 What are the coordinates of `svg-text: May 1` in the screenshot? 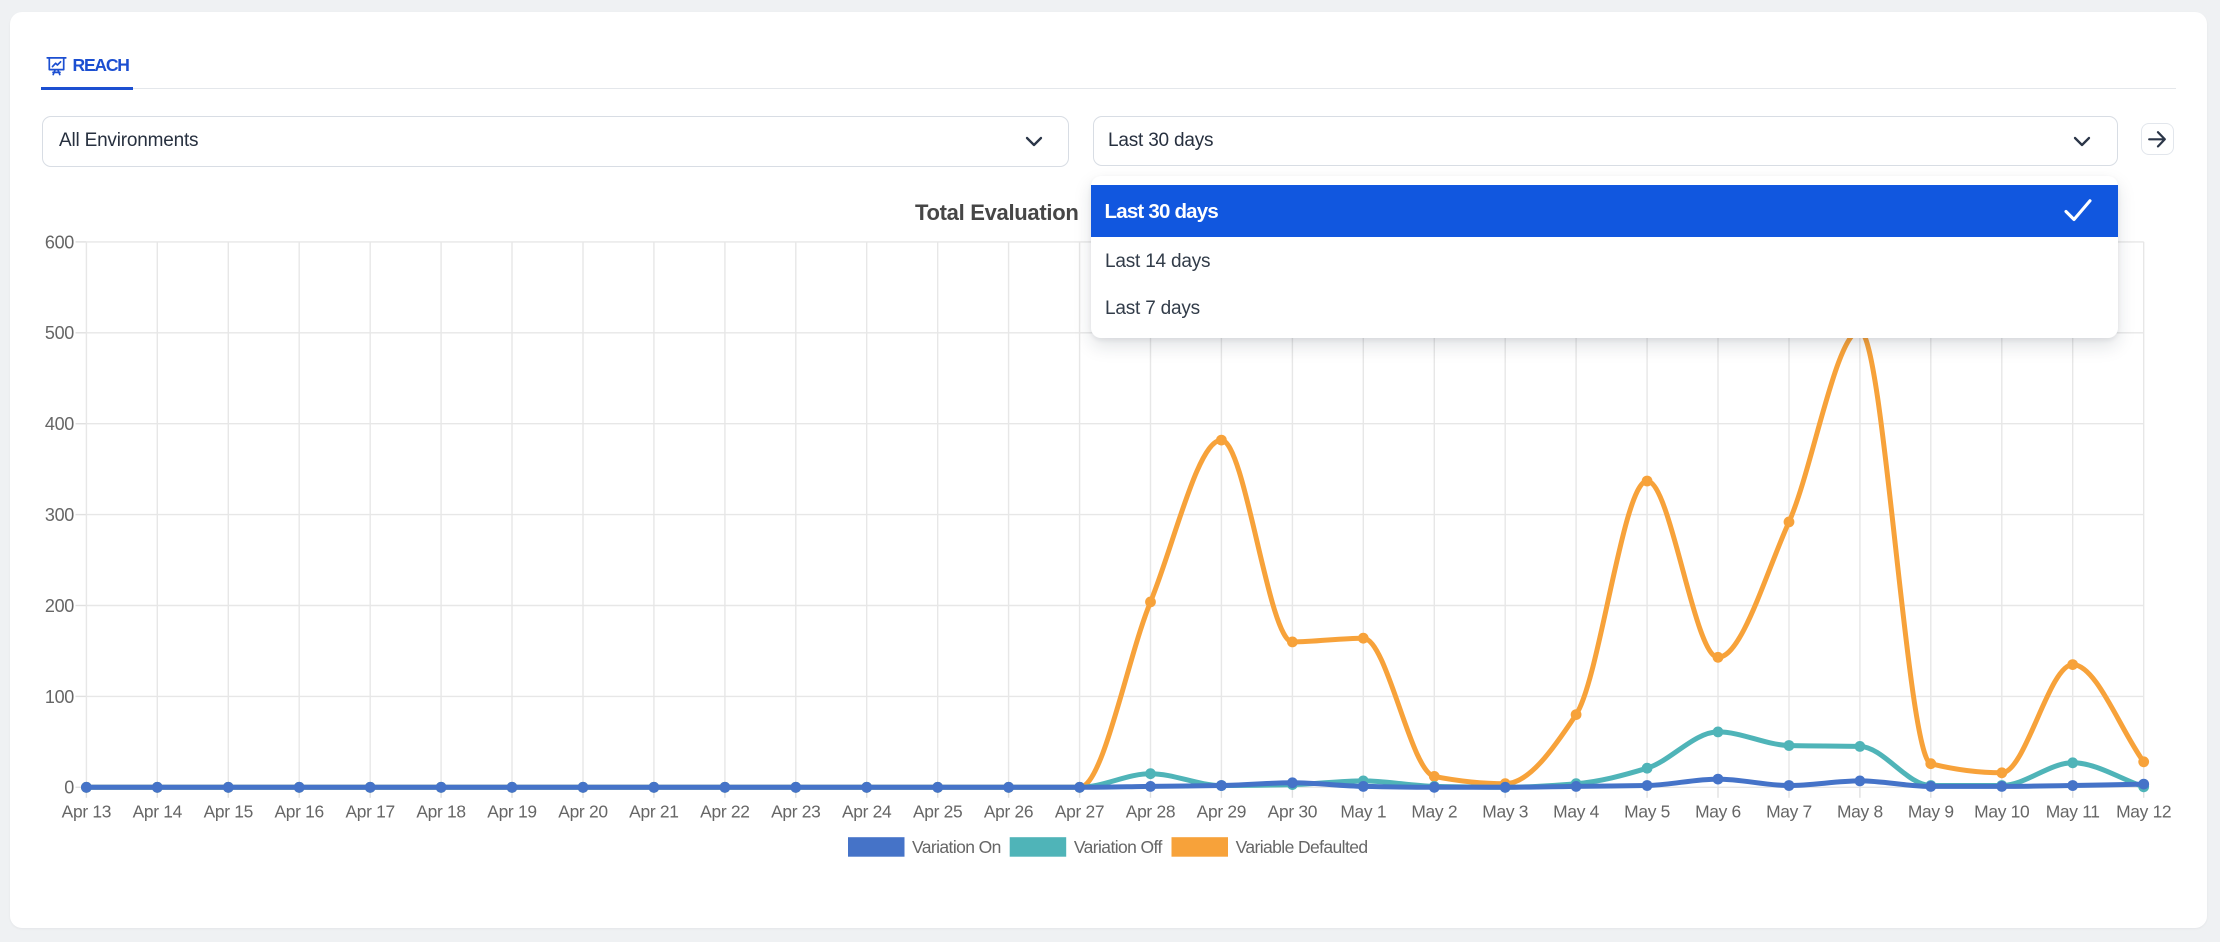 It's located at (1363, 812).